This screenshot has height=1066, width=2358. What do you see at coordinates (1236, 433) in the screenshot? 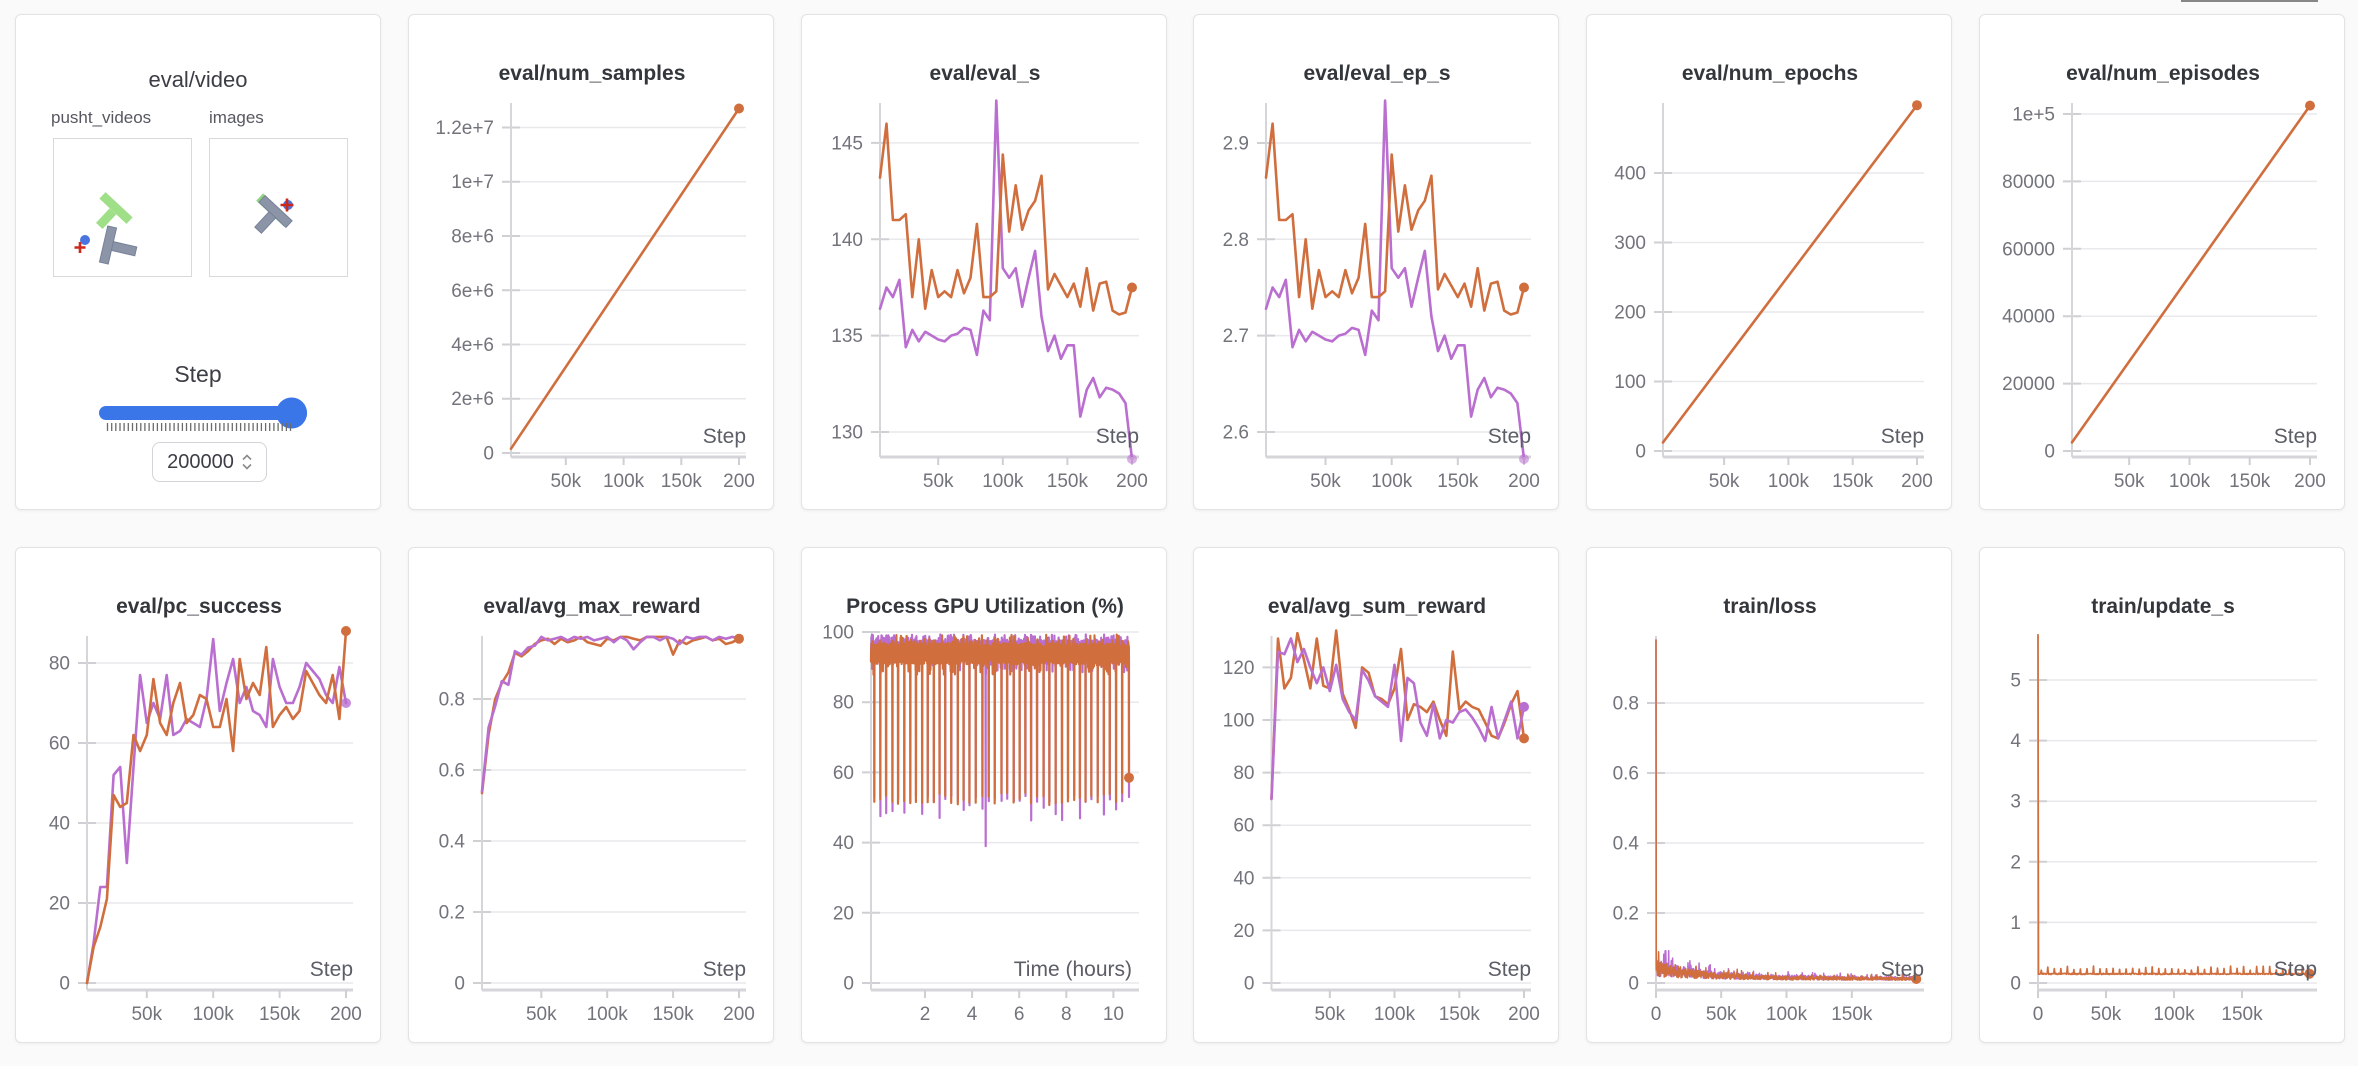
I see `svg-text: 2.6` at bounding box center [1236, 433].